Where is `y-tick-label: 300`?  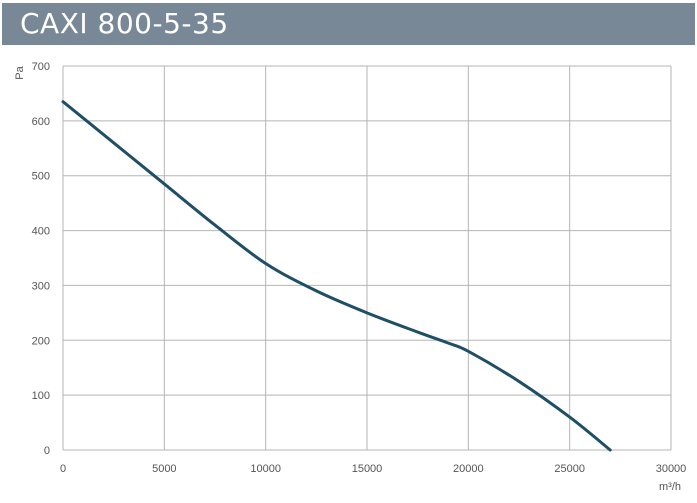 y-tick-label: 300 is located at coordinates (41, 286).